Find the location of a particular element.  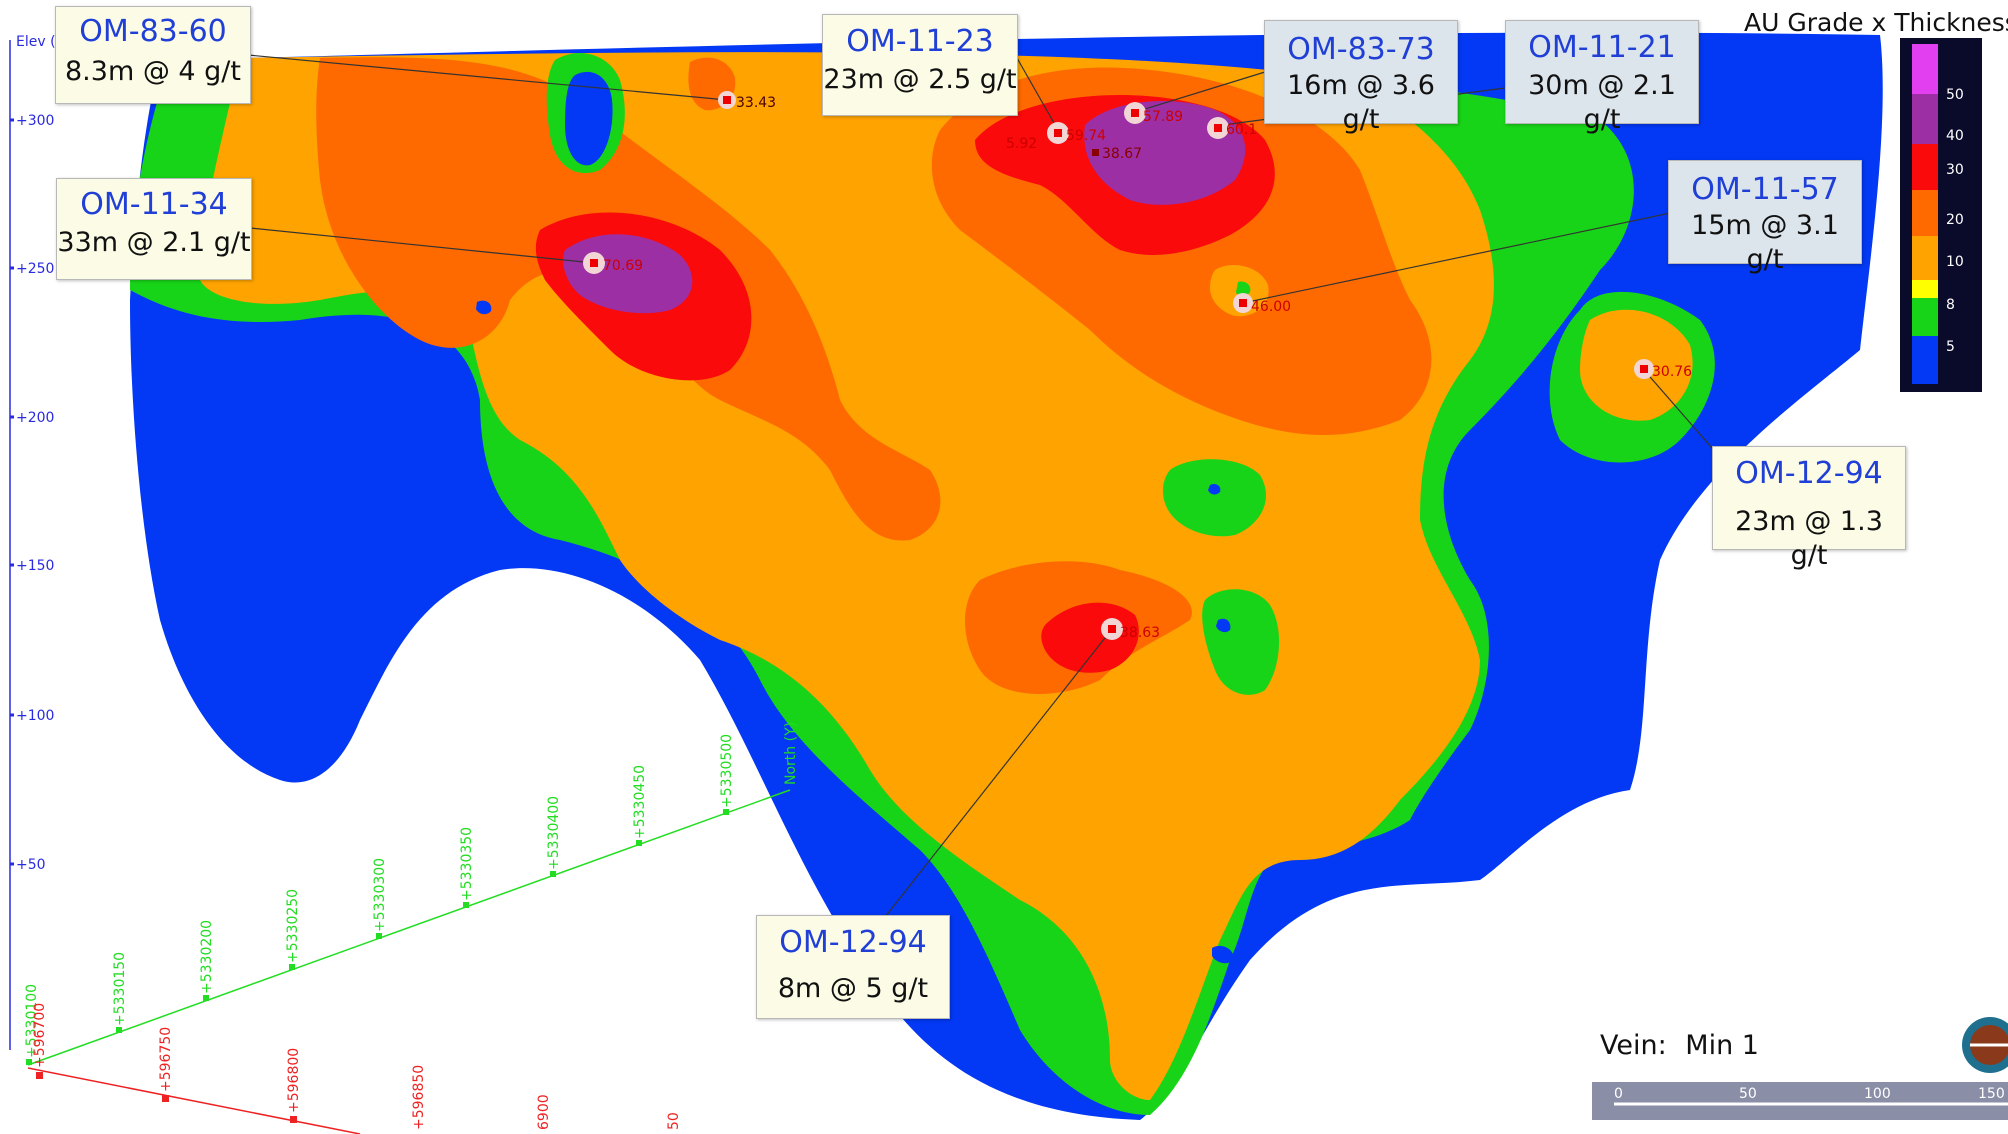

drill-point-label: 33.43 is located at coordinates (756, 103).